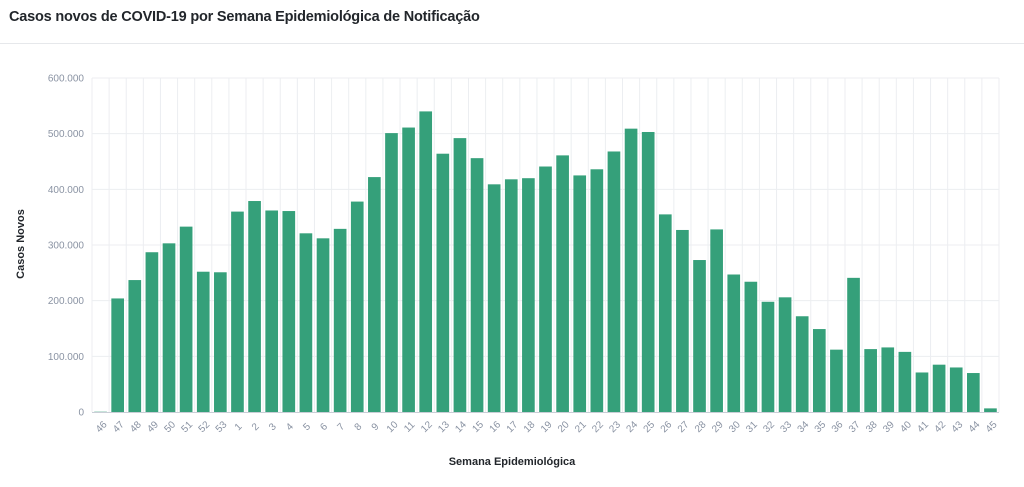 The image size is (1024, 487). I want to click on y-tick-label: 0, so click(81, 413).